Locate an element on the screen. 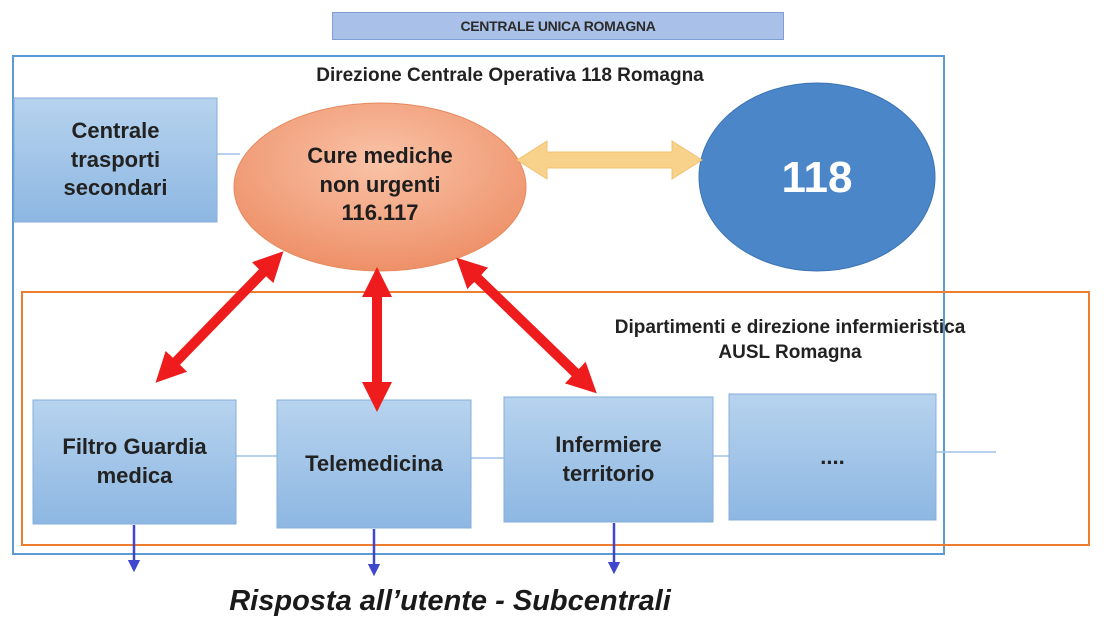  box-filtro is located at coordinates (134, 462).